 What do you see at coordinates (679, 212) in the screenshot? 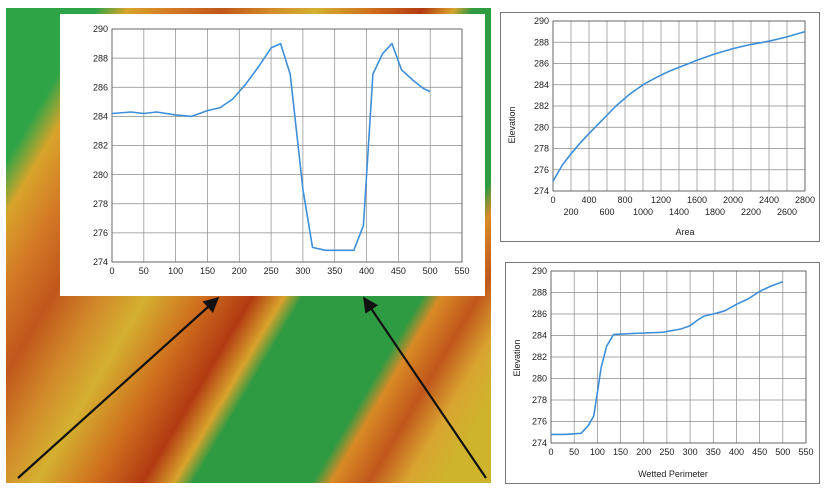
I see `x-tick-label: 1400` at bounding box center [679, 212].